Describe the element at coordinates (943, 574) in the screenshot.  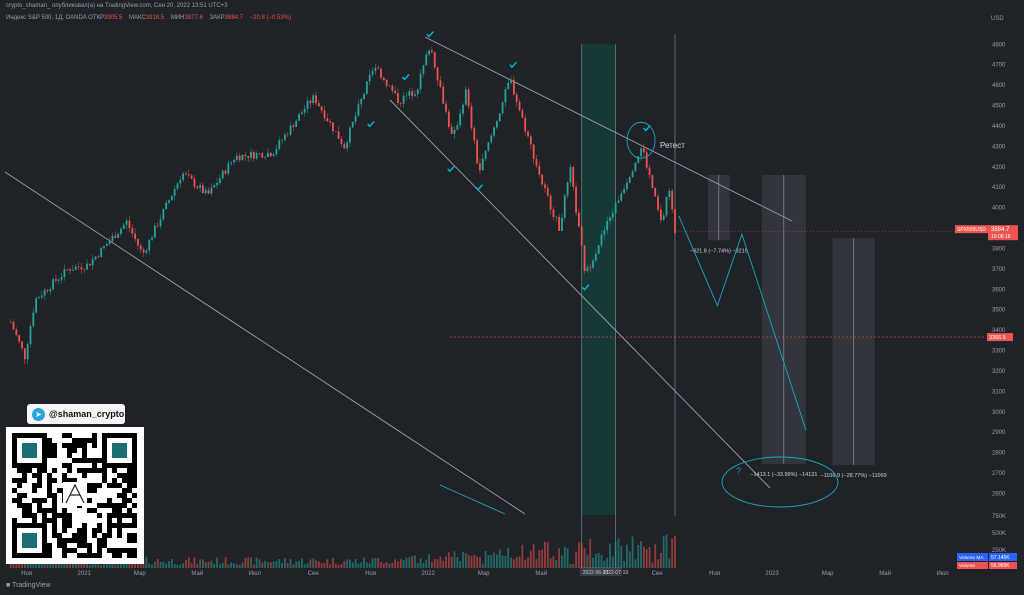
I see `x-tick-label: Июл` at that location.